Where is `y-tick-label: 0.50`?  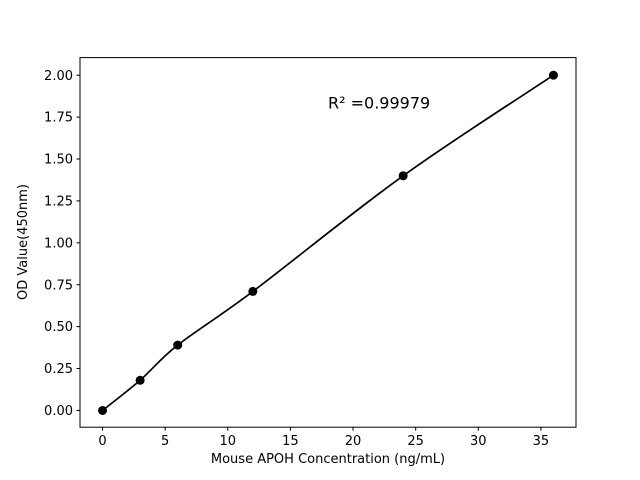
y-tick-label: 0.50 is located at coordinates (58, 327).